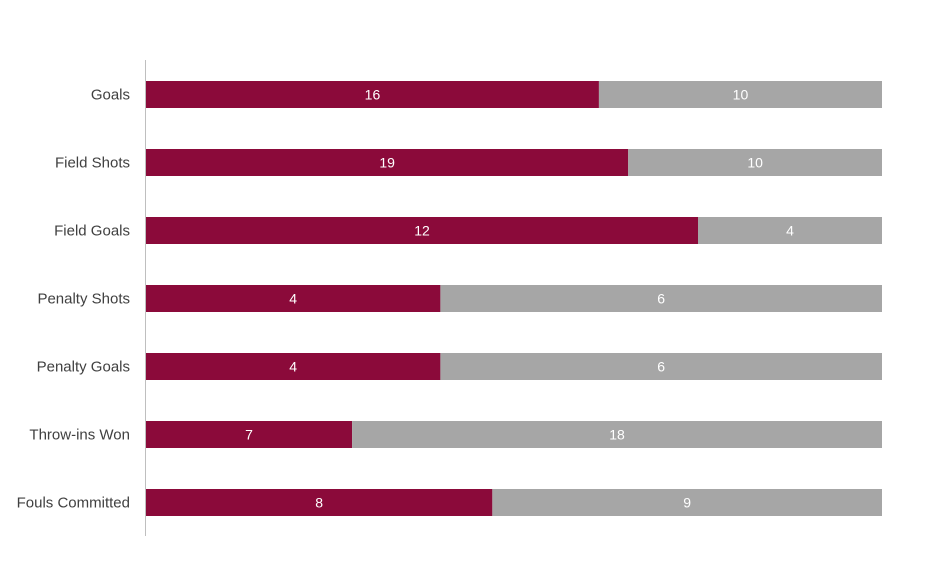  I want to click on data-label-throw-ins-won-series-1: 7, so click(249, 435).